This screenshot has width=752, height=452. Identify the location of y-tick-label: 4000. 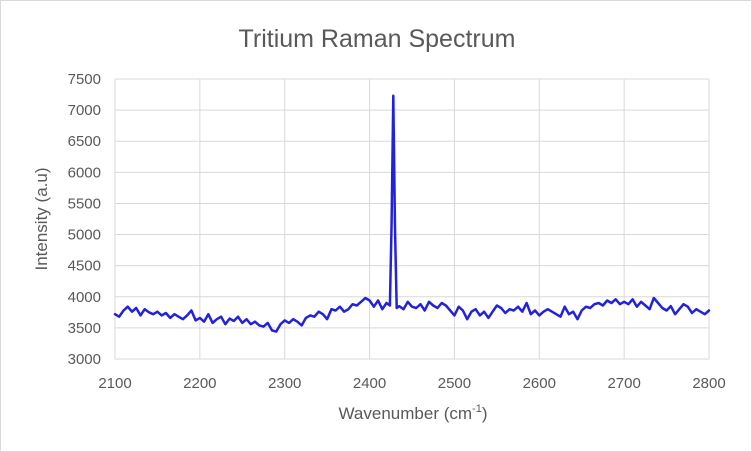
(84, 297).